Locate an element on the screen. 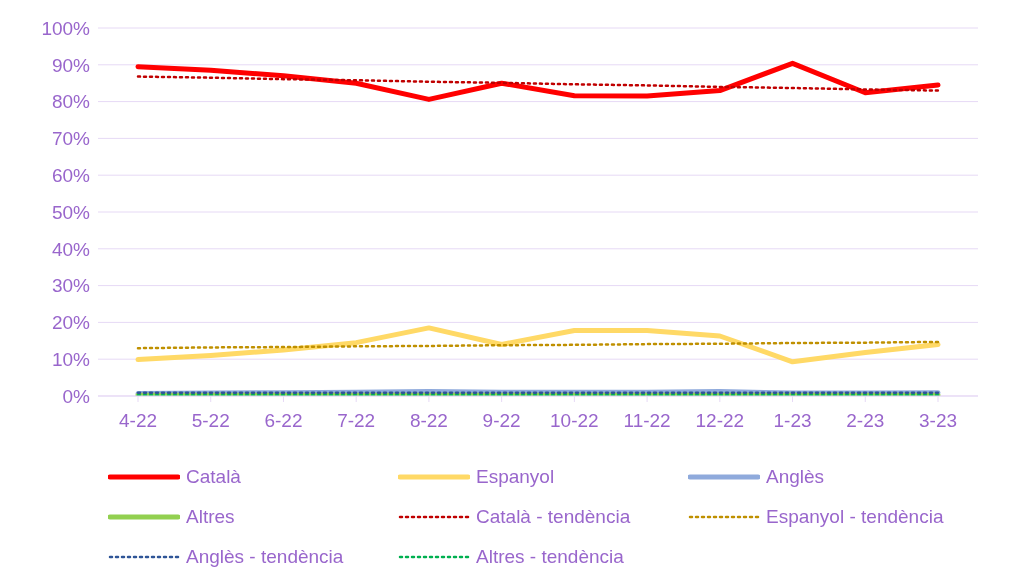  y-tick-label: 70% is located at coordinates (71, 139).